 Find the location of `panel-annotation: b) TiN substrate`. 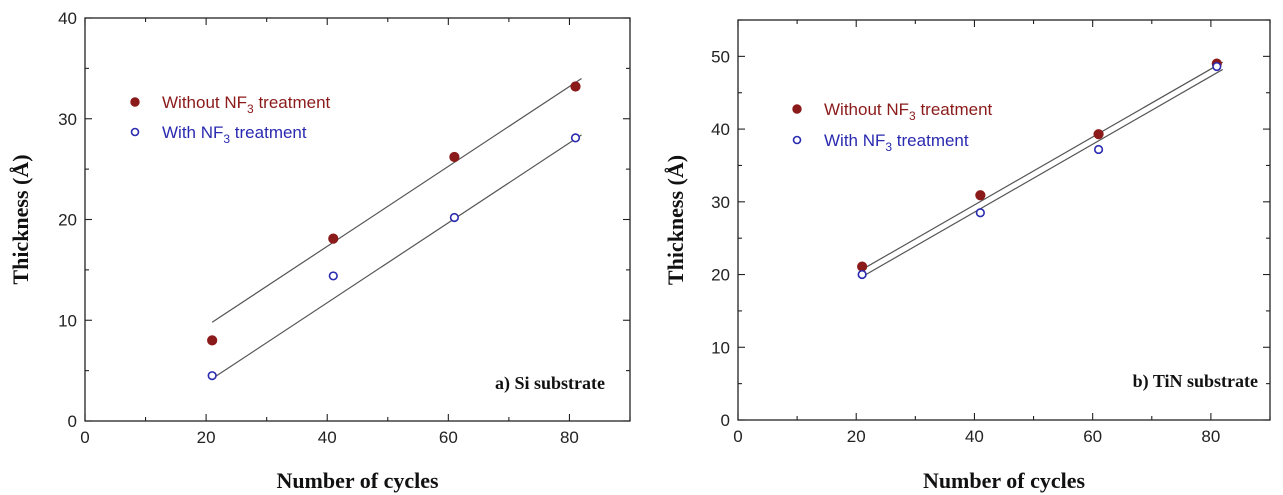

panel-annotation: b) TiN substrate is located at coordinates (1195, 381).